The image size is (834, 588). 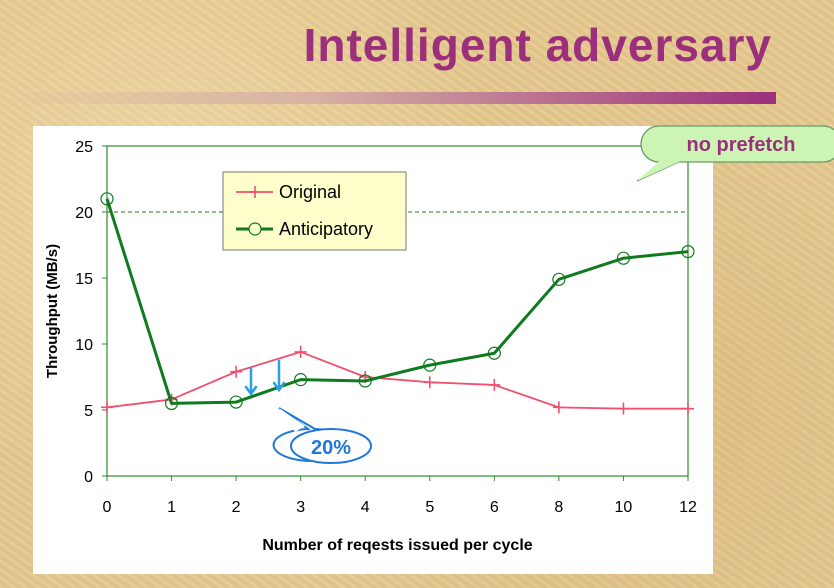 I want to click on legend-label-original: Original, so click(x=310, y=192).